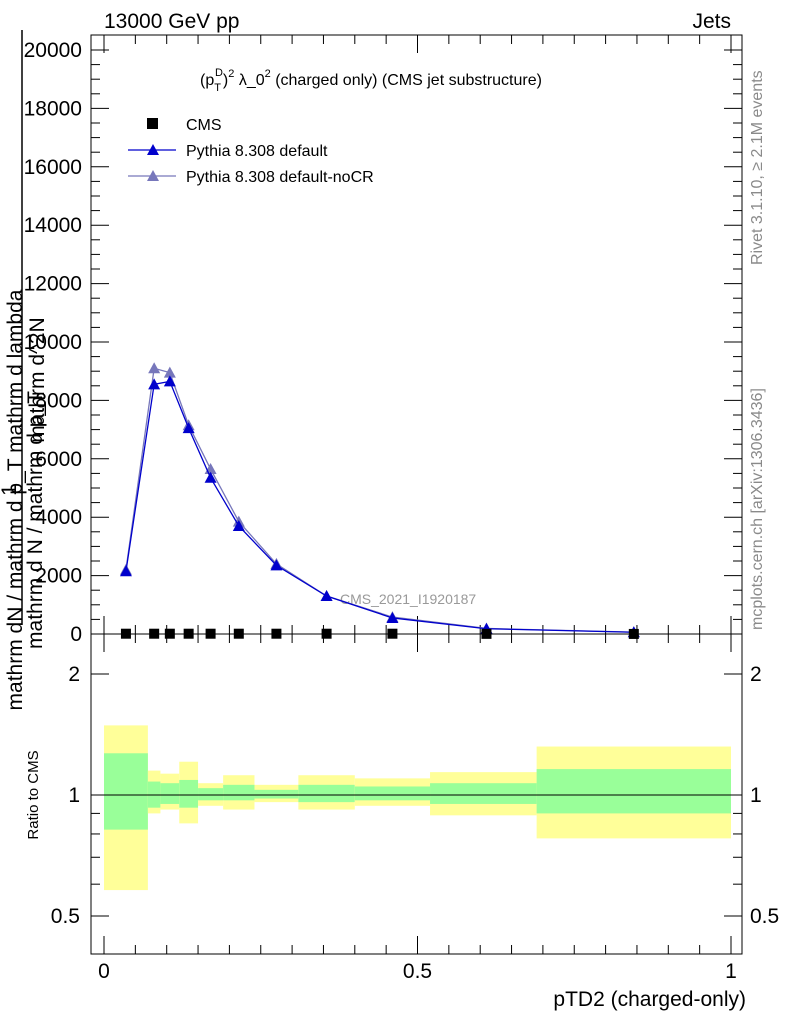 This screenshot has height=1024, width=786. Describe the element at coordinates (408, 599) in the screenshot. I see `watermark: CMS_2021_I1920187` at that location.